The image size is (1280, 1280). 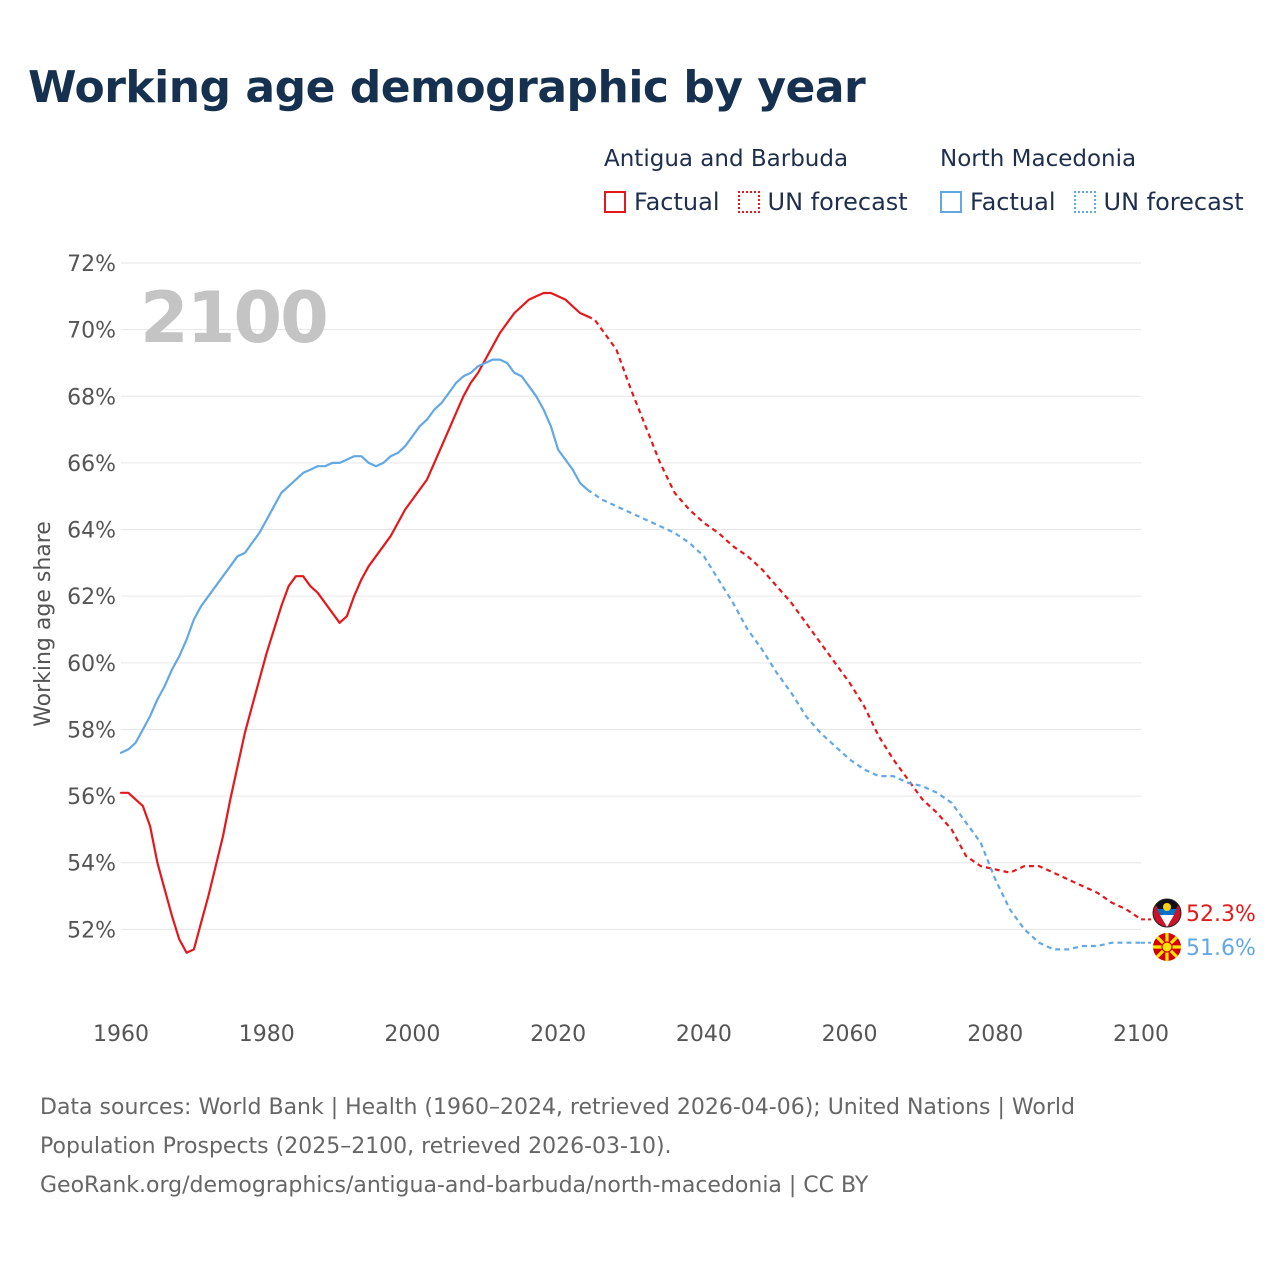 I want to click on antigua-end-value: 52.3%, so click(x=1221, y=914).